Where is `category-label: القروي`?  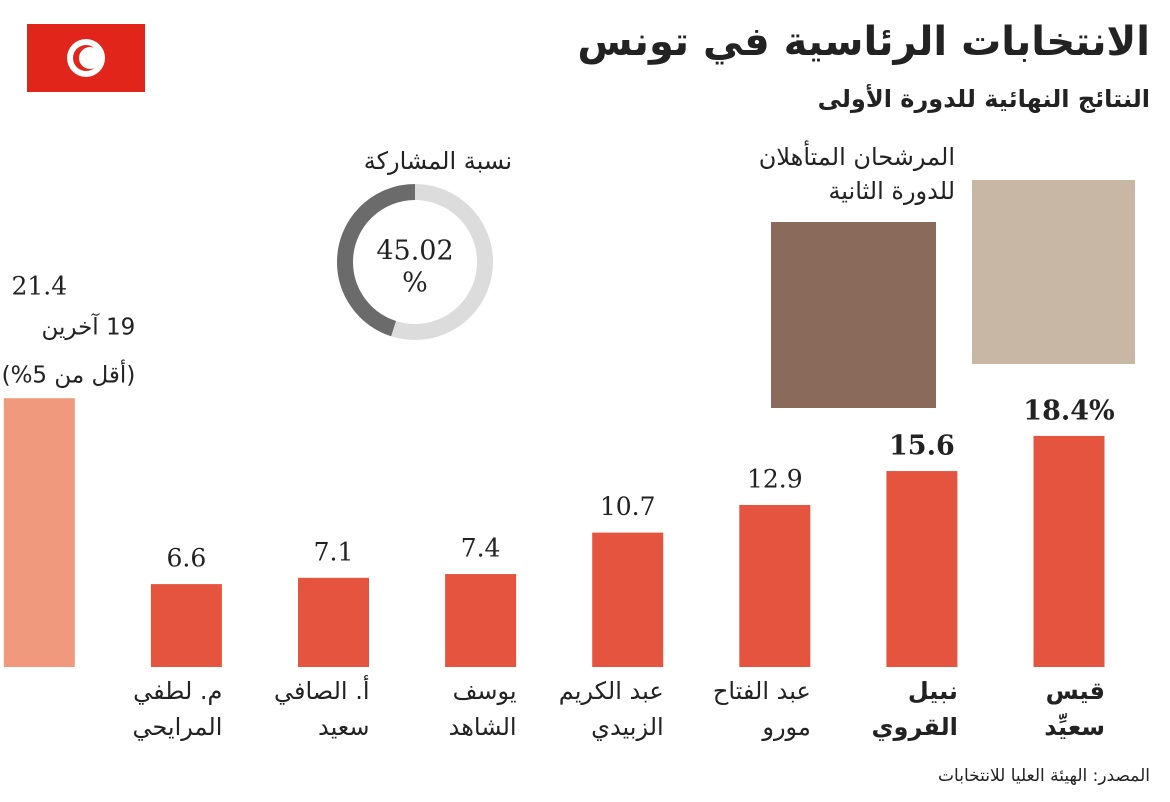
category-label: القروي is located at coordinates (915, 727).